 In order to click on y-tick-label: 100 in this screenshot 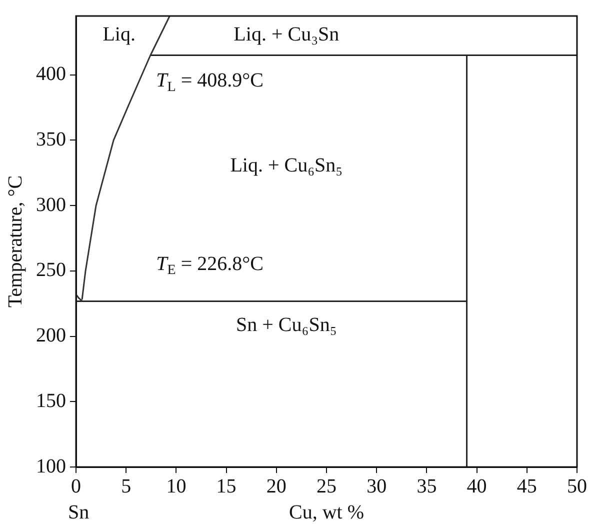, I will do `click(51, 466)`.